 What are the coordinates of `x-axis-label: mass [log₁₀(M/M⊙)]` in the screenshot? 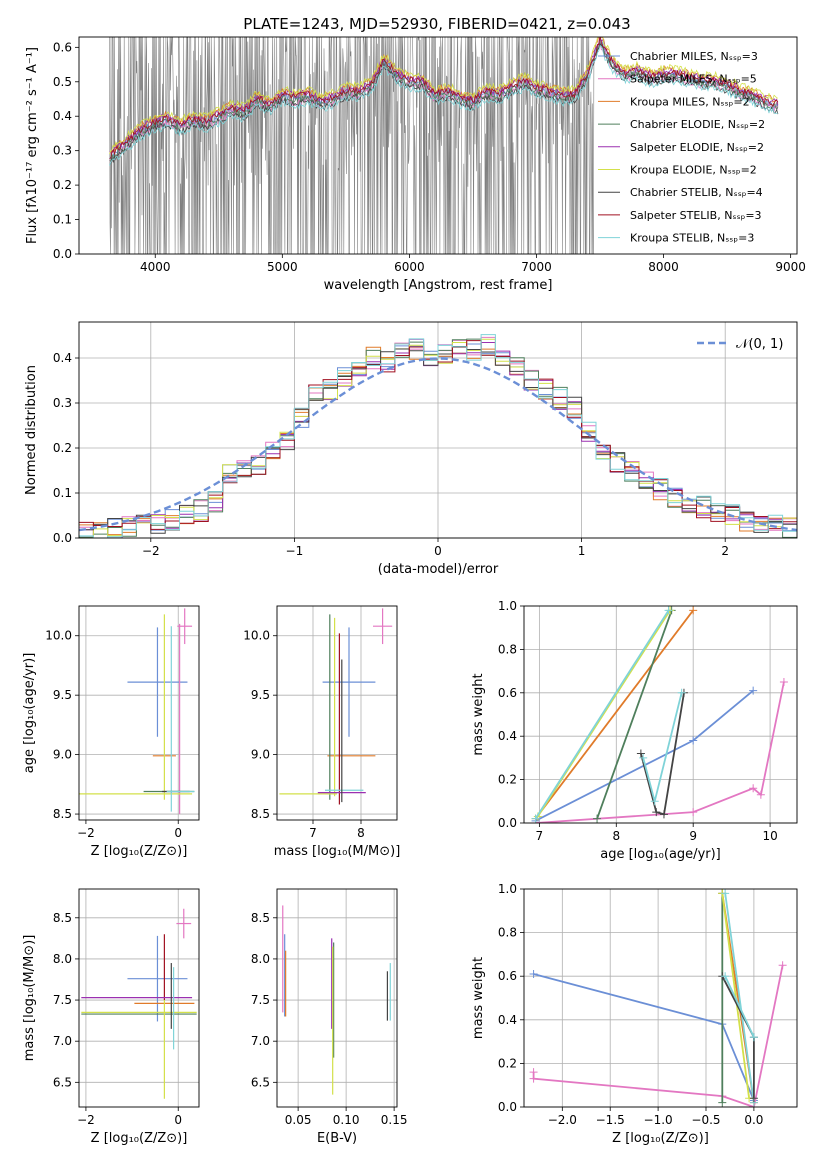 It's located at (337, 851).